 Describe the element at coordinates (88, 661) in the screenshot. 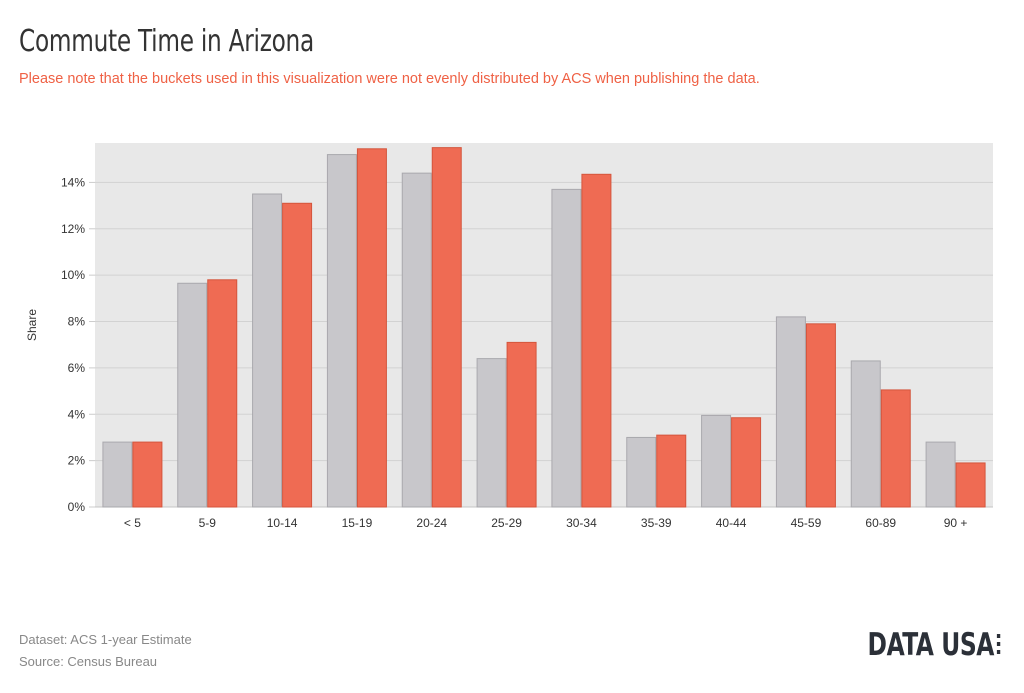

I see `source-note: Source: Census Bureau` at that location.